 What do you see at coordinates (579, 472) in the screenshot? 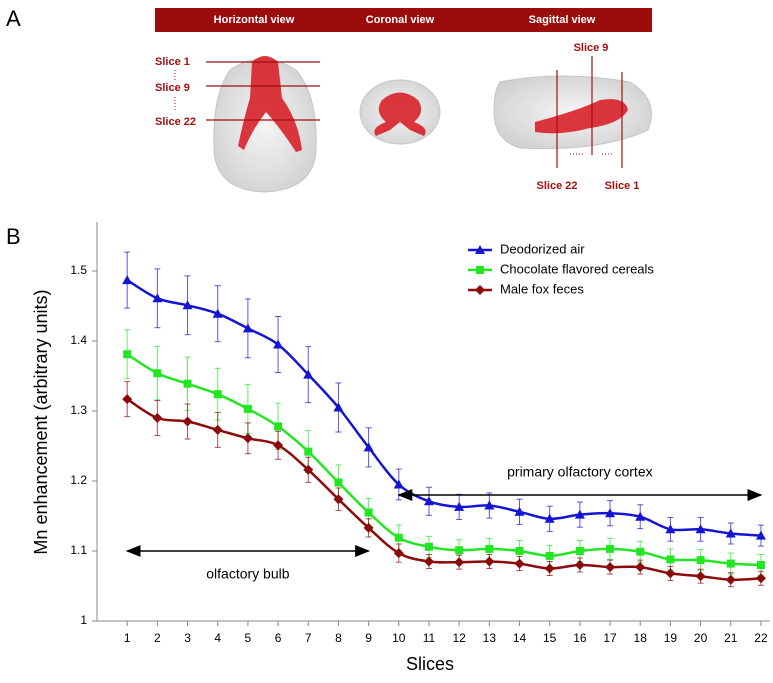
I see `annotation: primary olfactory cortex` at bounding box center [579, 472].